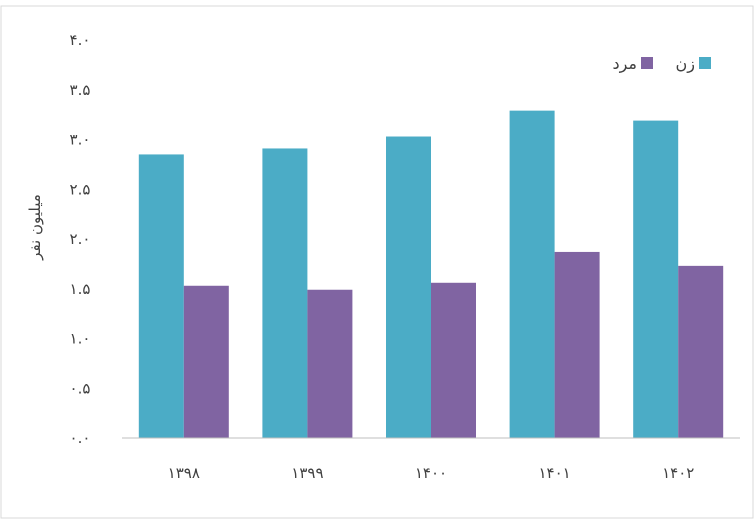  I want to click on legend-swatch-mard, so click(647, 63).